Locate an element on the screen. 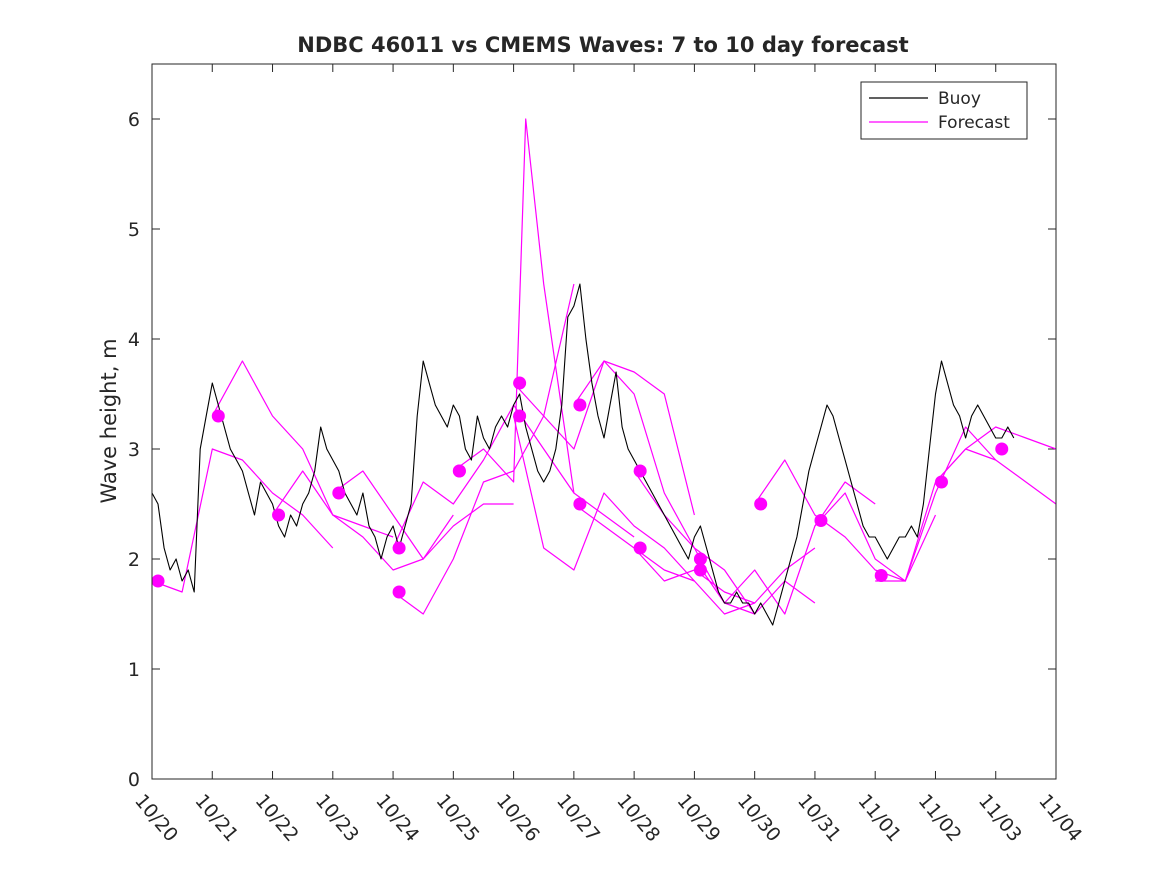  legend: Buoy Forecast is located at coordinates (944, 110).